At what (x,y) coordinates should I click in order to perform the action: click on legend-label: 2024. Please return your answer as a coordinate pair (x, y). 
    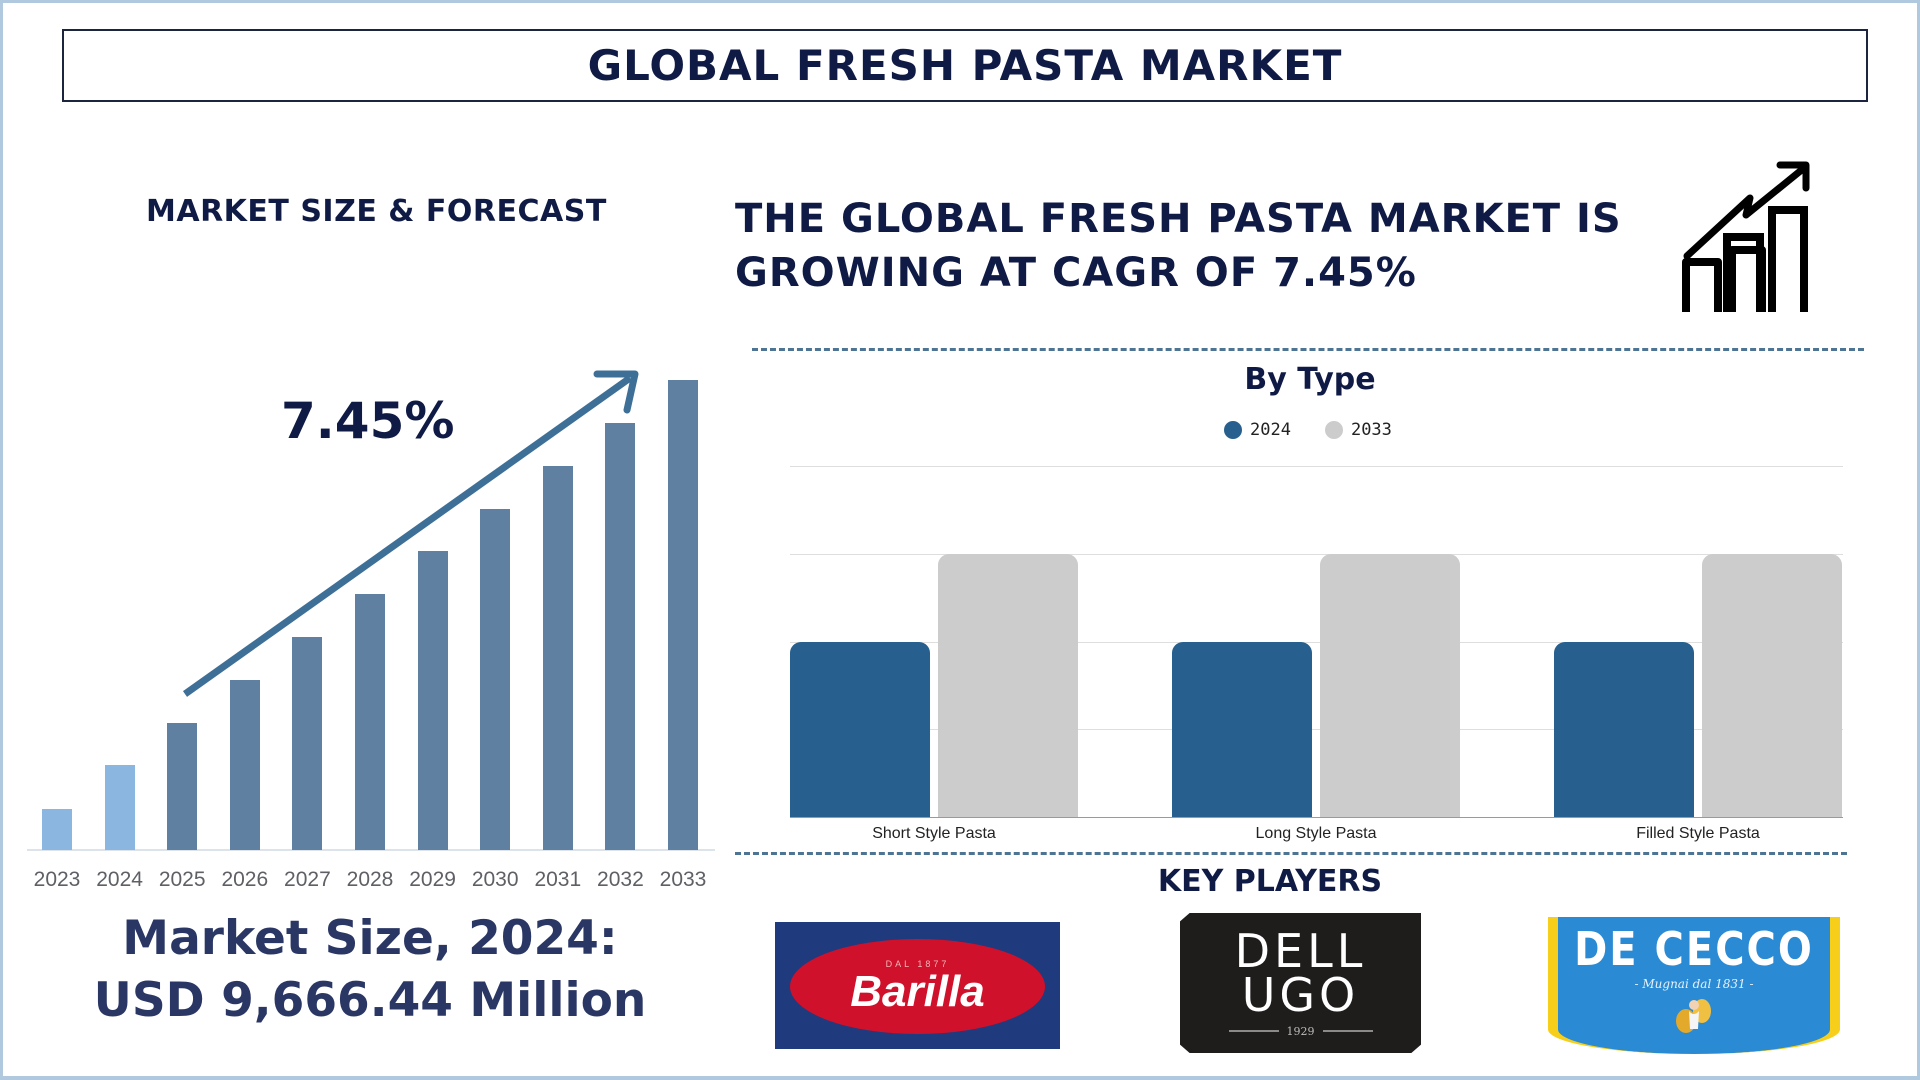
    Looking at the image, I should click on (1270, 430).